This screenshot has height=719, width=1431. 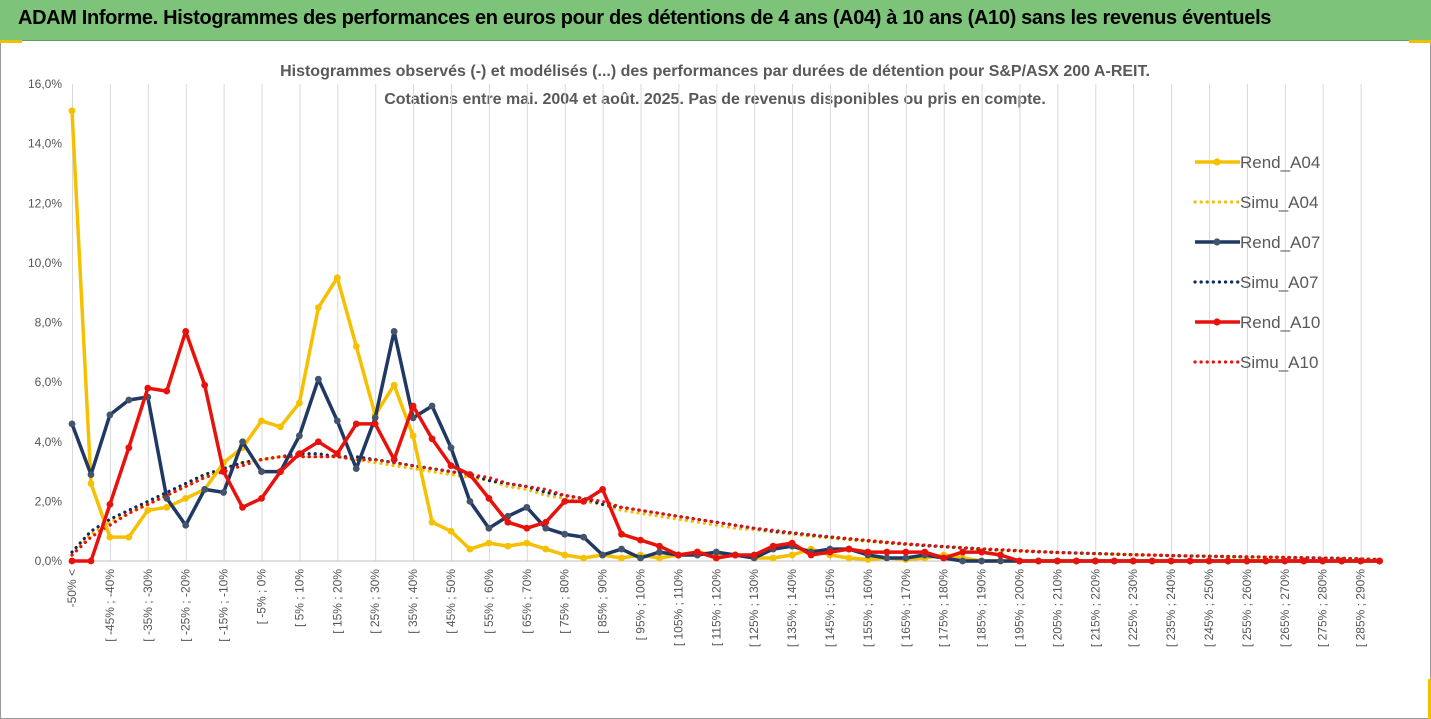 What do you see at coordinates (262, 597) in the screenshot?
I see `x-tick-label: [ -5% ; 0%` at bounding box center [262, 597].